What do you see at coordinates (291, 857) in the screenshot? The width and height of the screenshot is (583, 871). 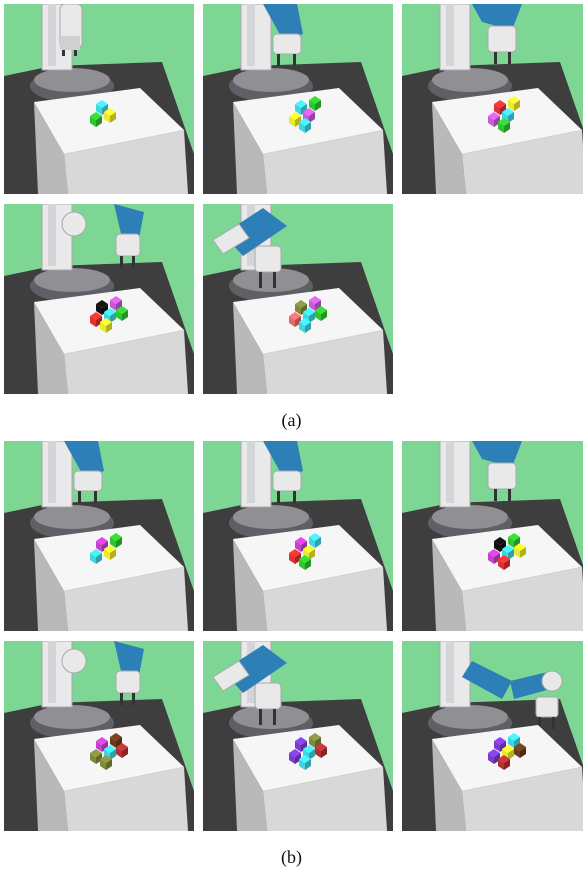 I see `caption-b: (b)` at bounding box center [291, 857].